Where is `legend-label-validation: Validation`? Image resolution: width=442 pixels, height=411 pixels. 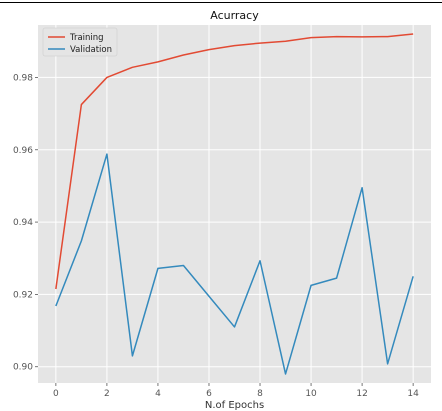 legend-label-validation: Validation is located at coordinates (91, 50).